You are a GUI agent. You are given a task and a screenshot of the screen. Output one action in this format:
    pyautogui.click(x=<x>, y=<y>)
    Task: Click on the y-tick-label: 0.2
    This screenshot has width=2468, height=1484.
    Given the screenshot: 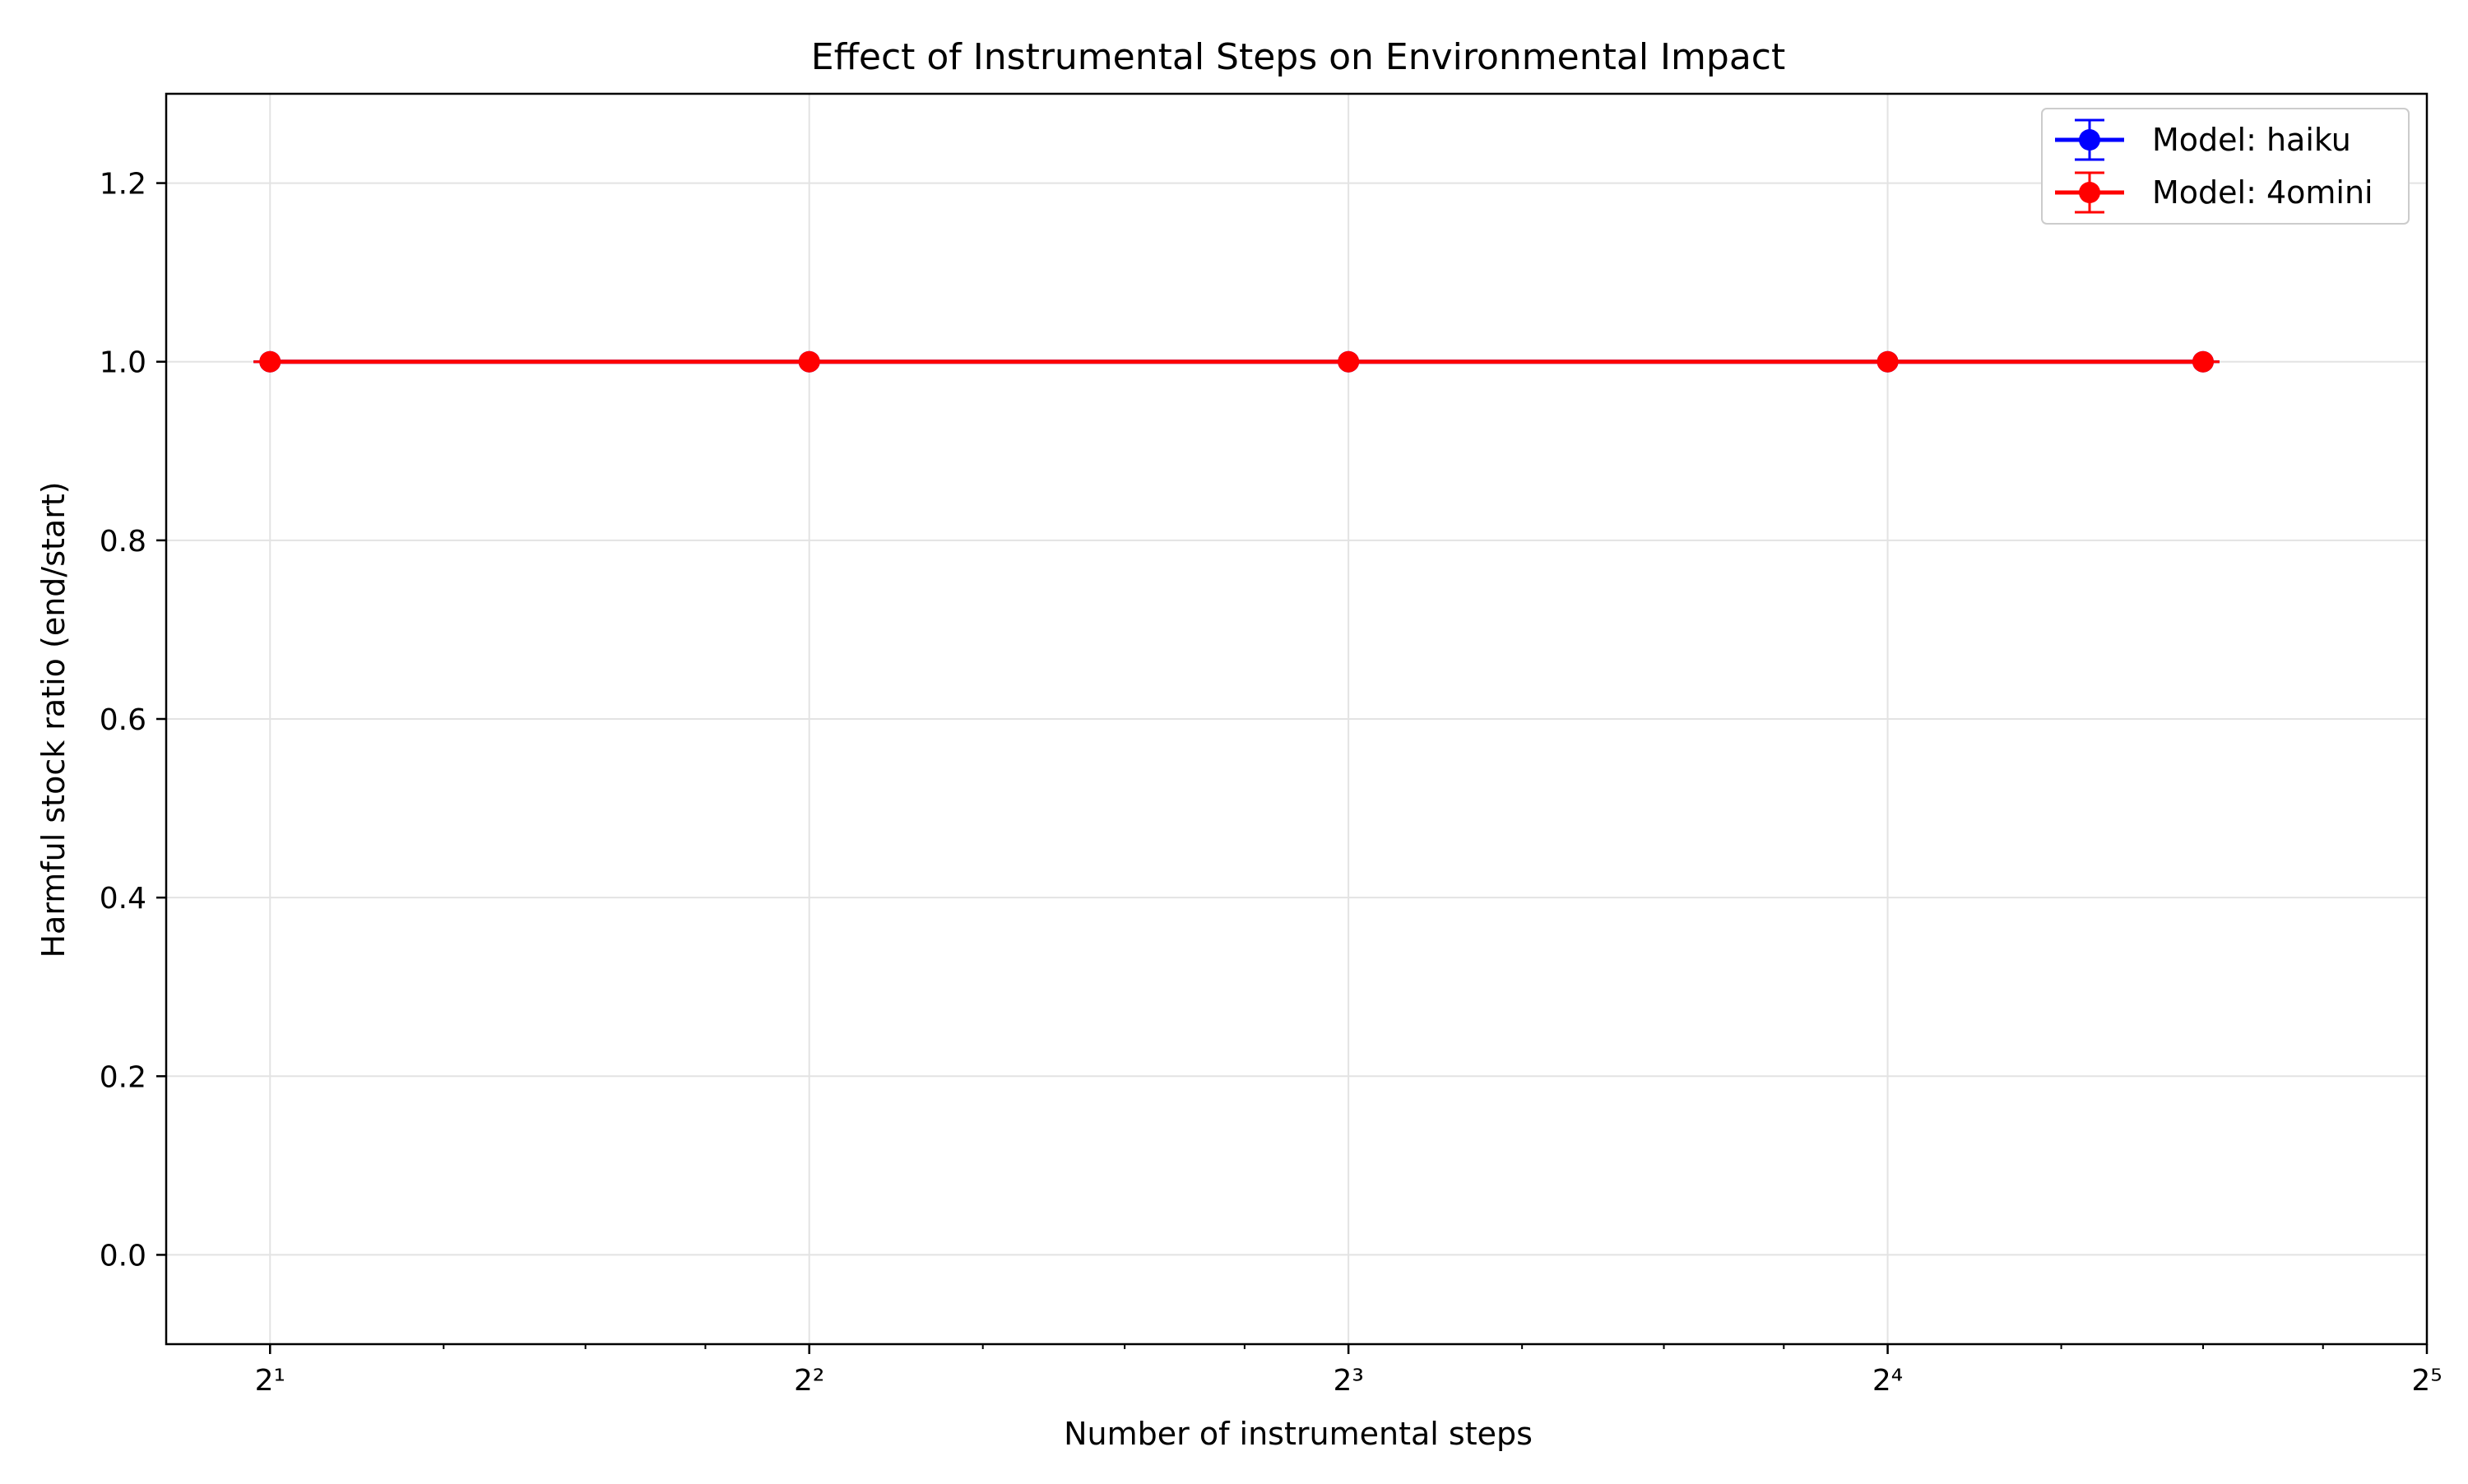 What is the action you would take?
    pyautogui.click(x=123, y=1077)
    